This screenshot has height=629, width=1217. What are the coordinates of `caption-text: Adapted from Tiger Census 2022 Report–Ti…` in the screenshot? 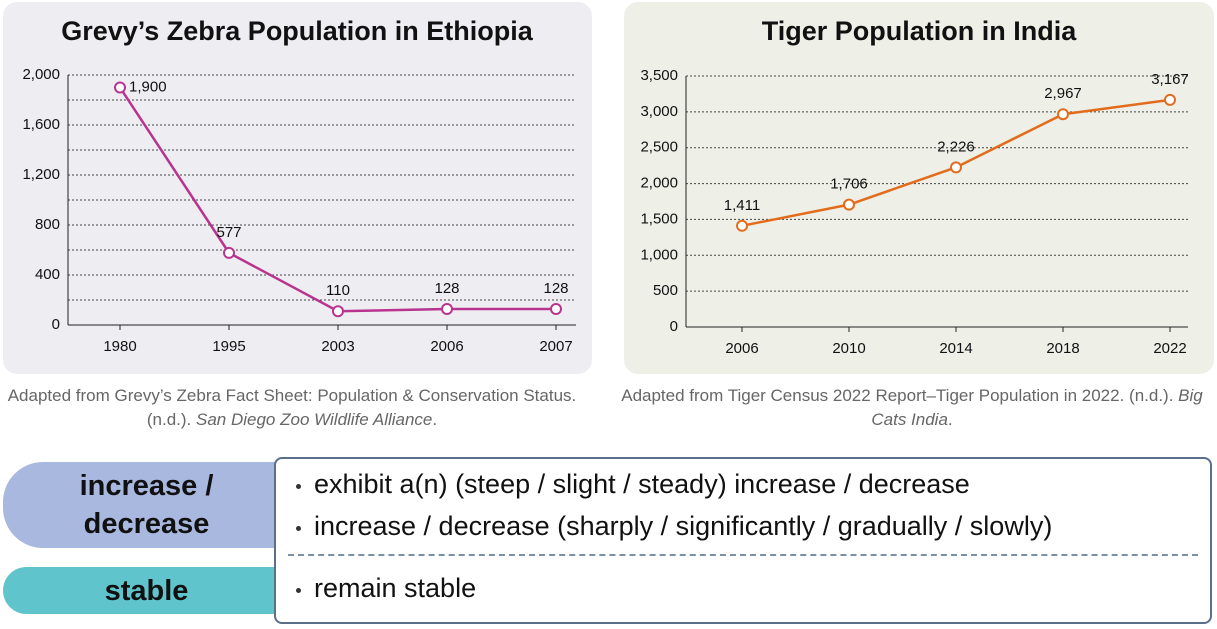 It's located at (897, 395).